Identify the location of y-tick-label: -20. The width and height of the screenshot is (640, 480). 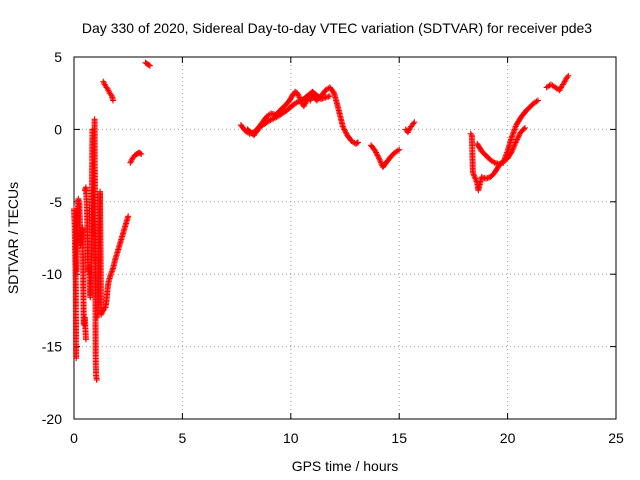
(52, 419).